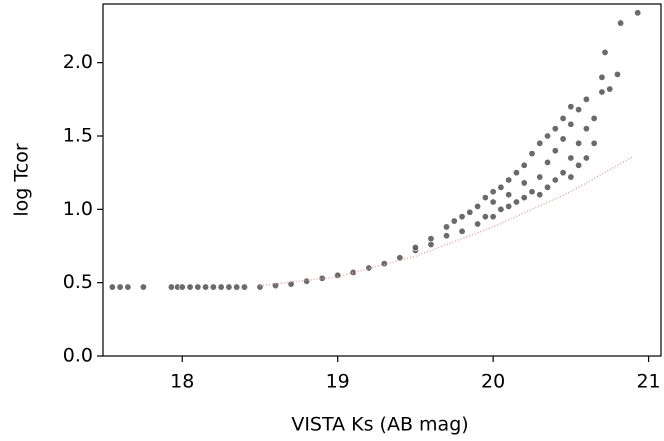  What do you see at coordinates (379, 425) in the screenshot?
I see `x-axis-label: VISTA Ks (AB mag)` at bounding box center [379, 425].